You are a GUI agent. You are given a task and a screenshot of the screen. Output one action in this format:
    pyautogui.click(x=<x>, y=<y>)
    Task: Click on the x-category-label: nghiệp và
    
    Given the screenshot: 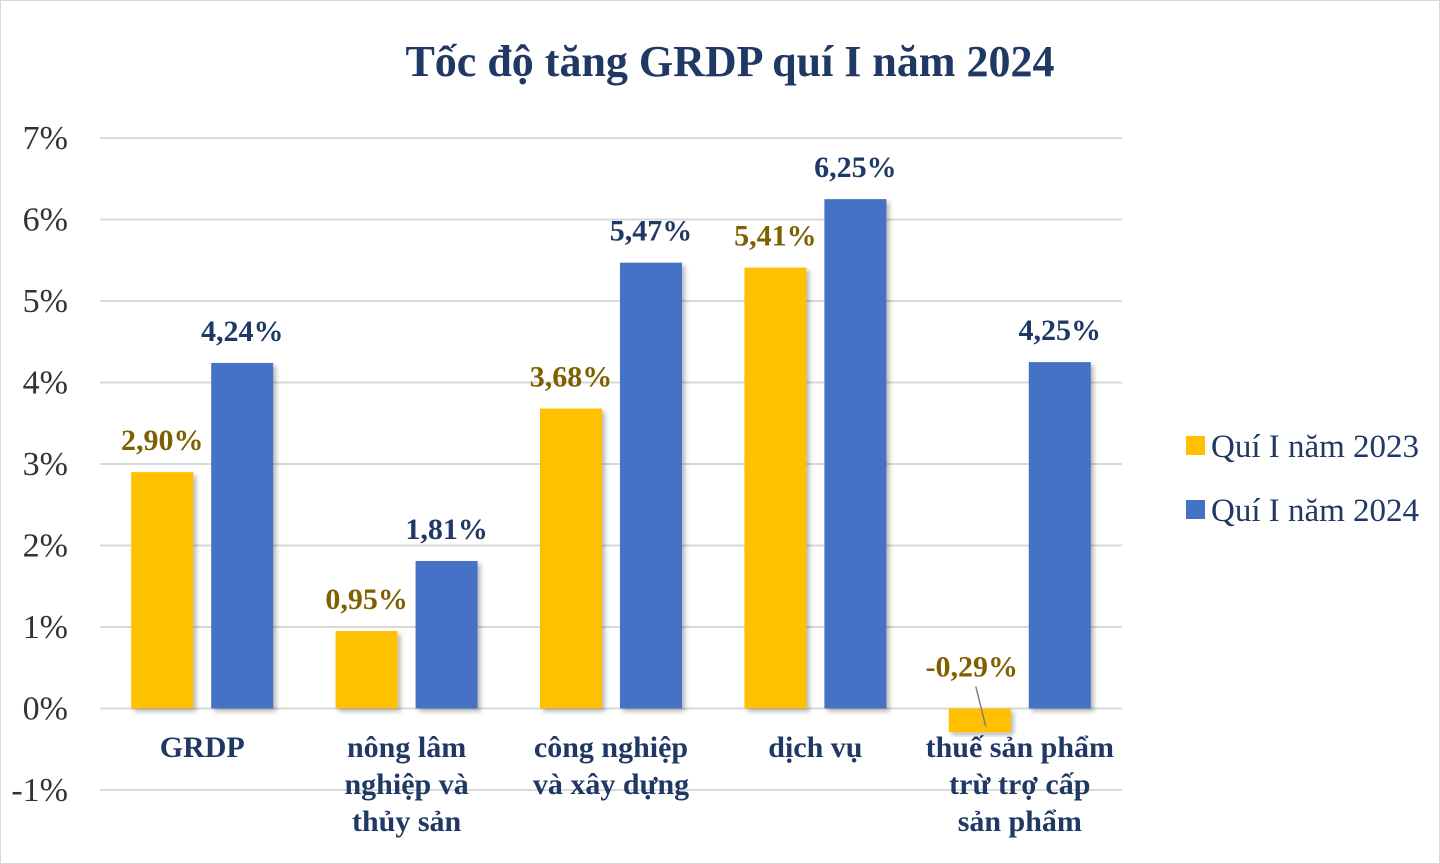 What is the action you would take?
    pyautogui.click(x=406, y=784)
    